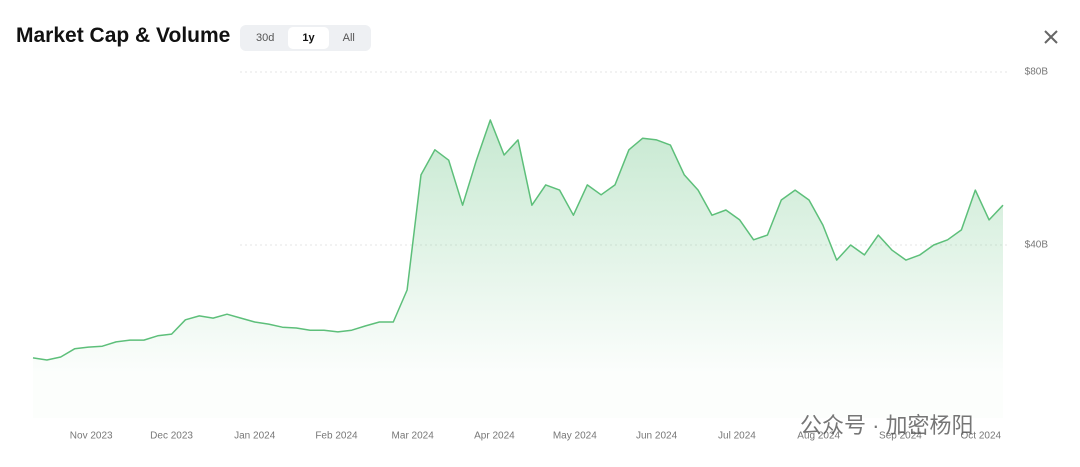 The width and height of the screenshot is (1080, 467). Describe the element at coordinates (887, 425) in the screenshot. I see `watermark: 公众号 · 加密杨阳` at that location.